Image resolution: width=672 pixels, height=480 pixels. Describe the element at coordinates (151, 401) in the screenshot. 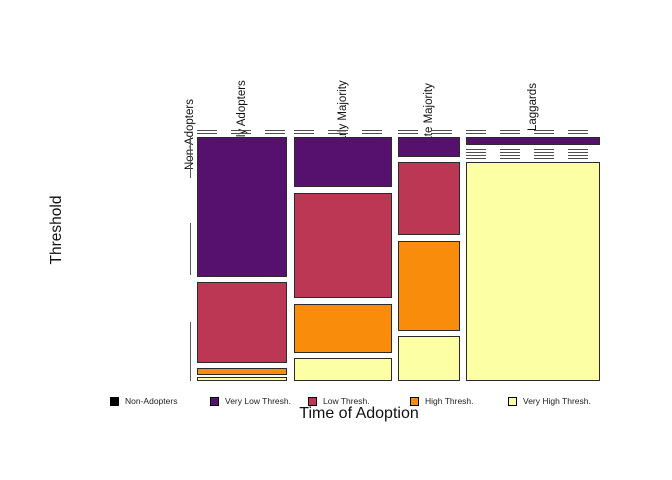

I see `legend-label: Non-Adopters` at that location.